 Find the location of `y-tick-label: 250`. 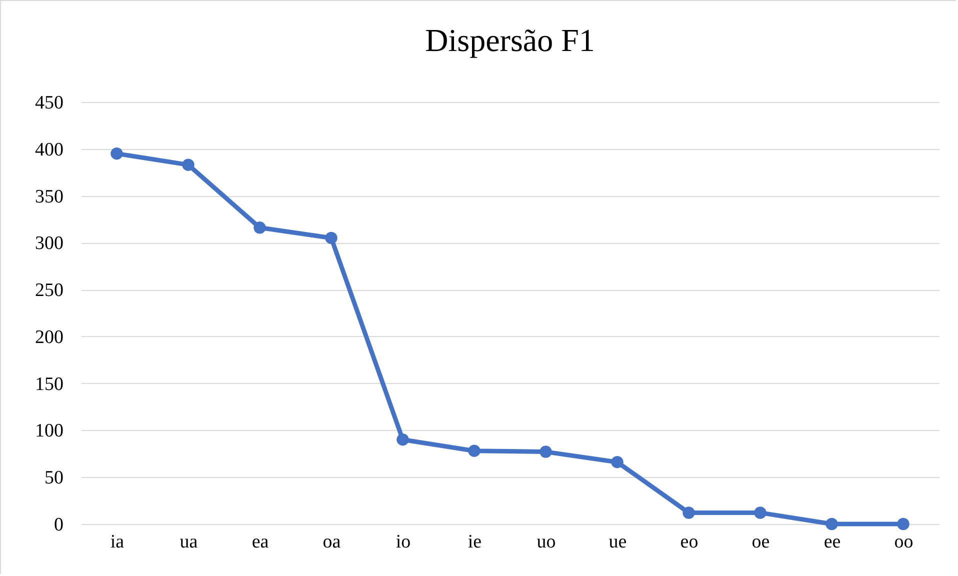

y-tick-label: 250 is located at coordinates (49, 291).